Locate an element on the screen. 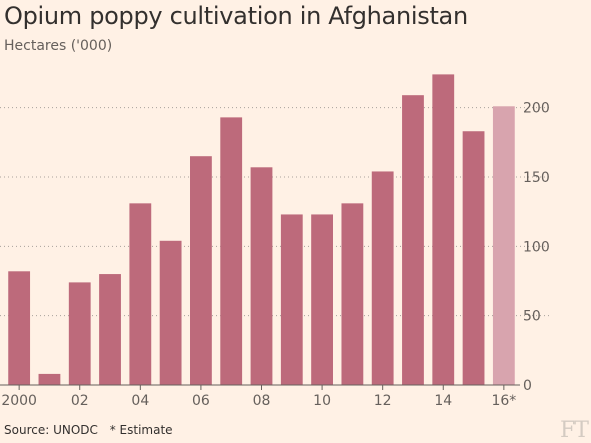 This screenshot has height=443, width=591. x-axis: 2000 02 04 06 08 10 12 14 16* is located at coordinates (260, 396).